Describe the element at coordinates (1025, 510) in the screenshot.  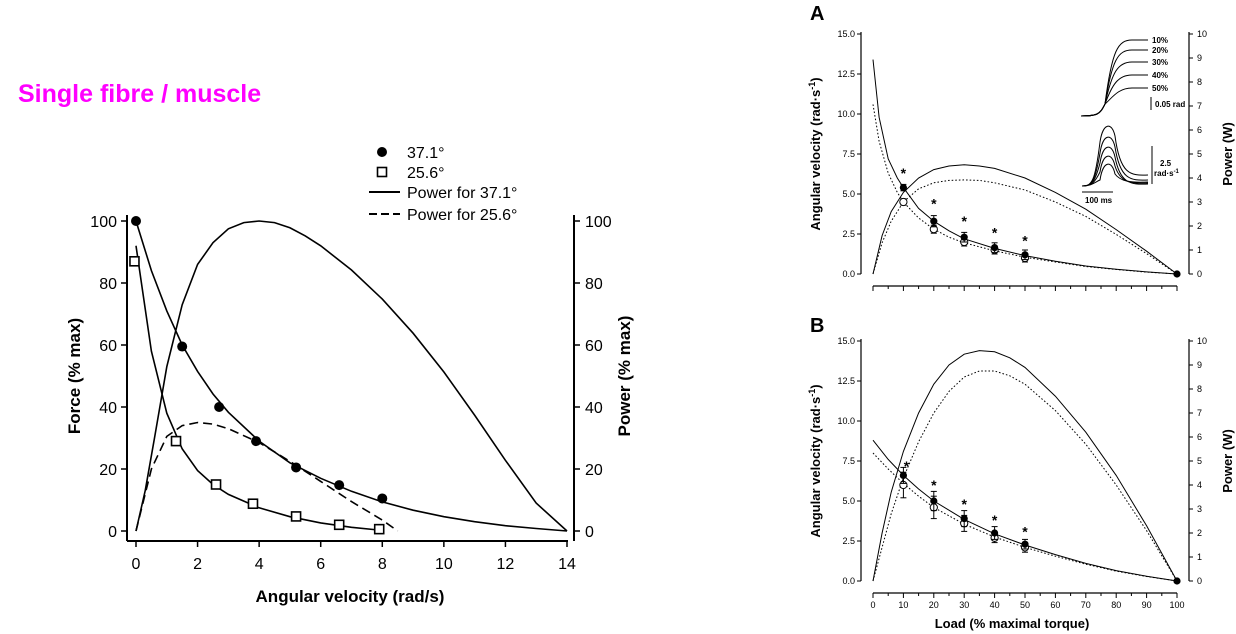
I see `panel-b-velocity-solid` at that location.